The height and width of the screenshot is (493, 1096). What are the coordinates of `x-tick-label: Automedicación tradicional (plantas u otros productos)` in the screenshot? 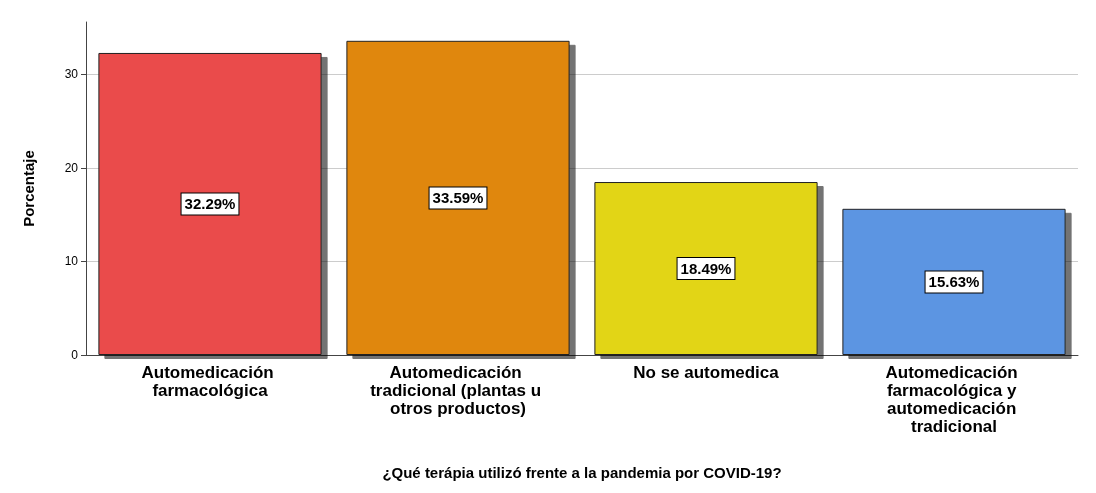 It's located at (458, 390).